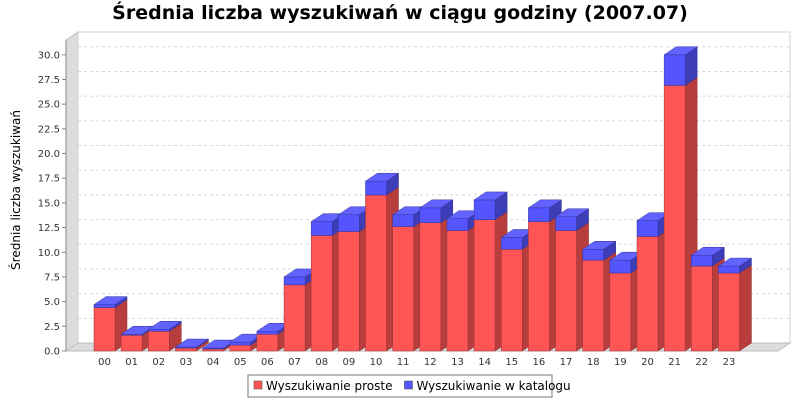  I want to click on x-tick-label: 14, so click(484, 362).